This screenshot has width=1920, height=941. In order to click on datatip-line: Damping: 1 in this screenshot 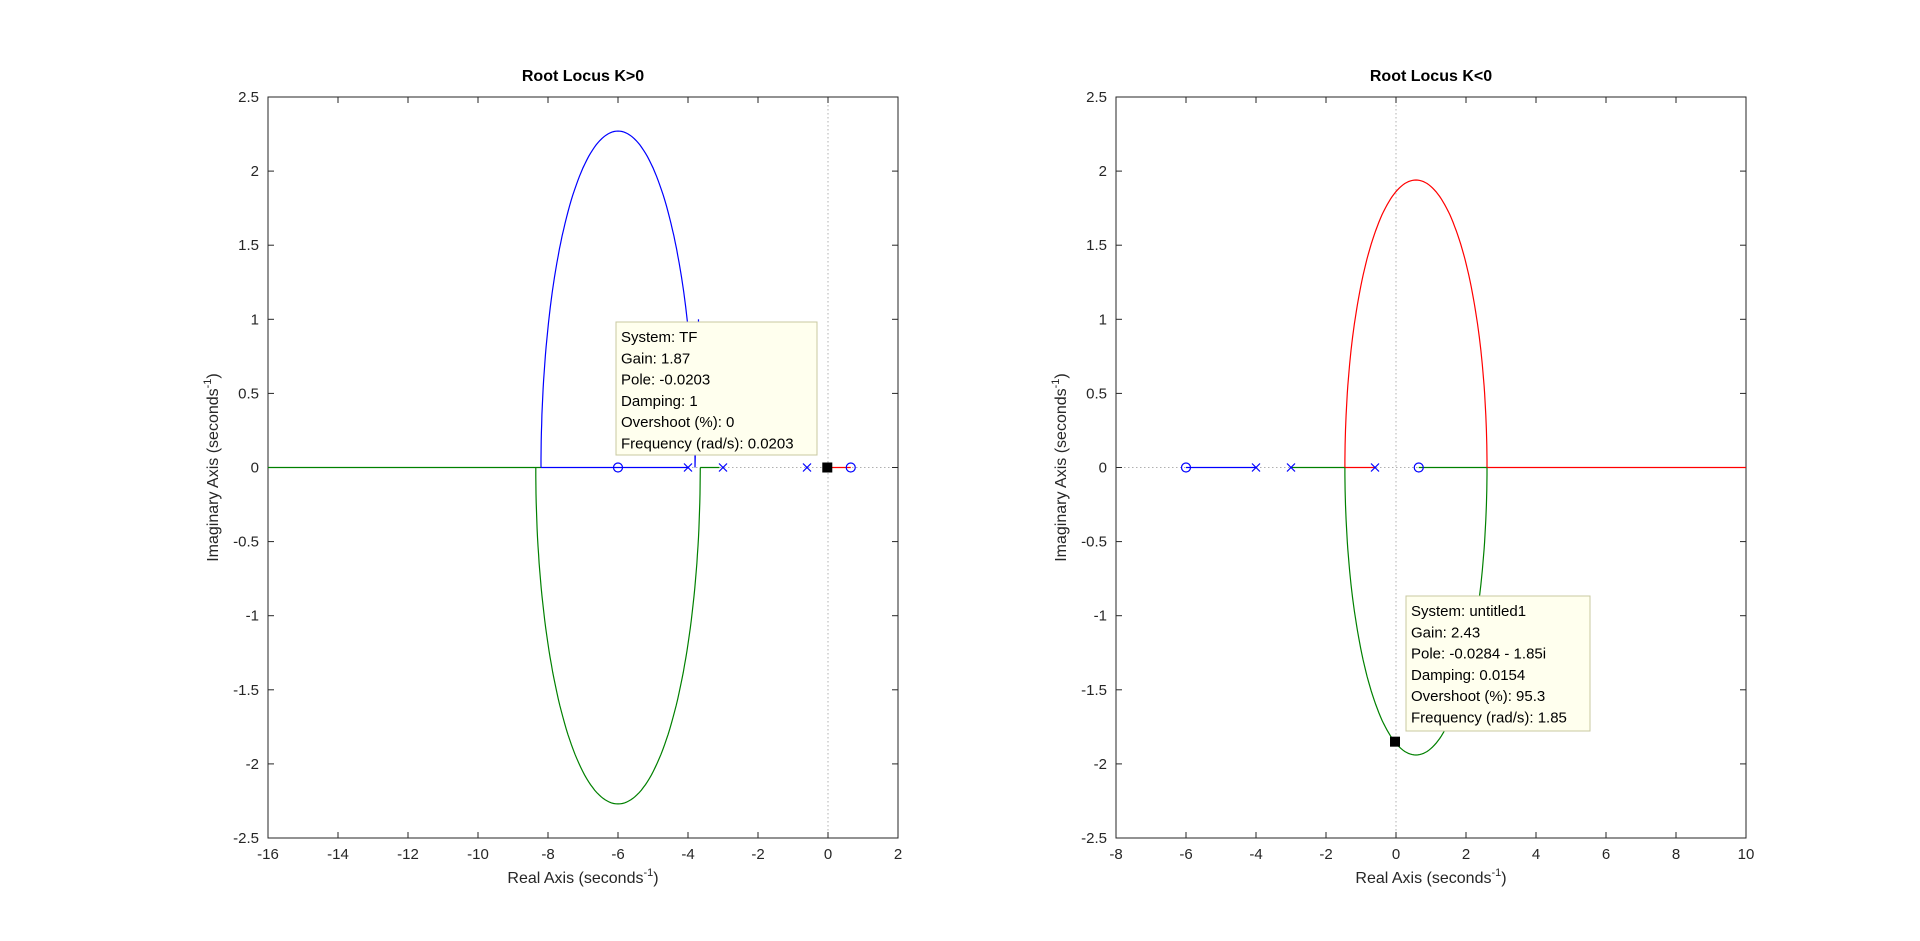, I will do `click(659, 401)`.